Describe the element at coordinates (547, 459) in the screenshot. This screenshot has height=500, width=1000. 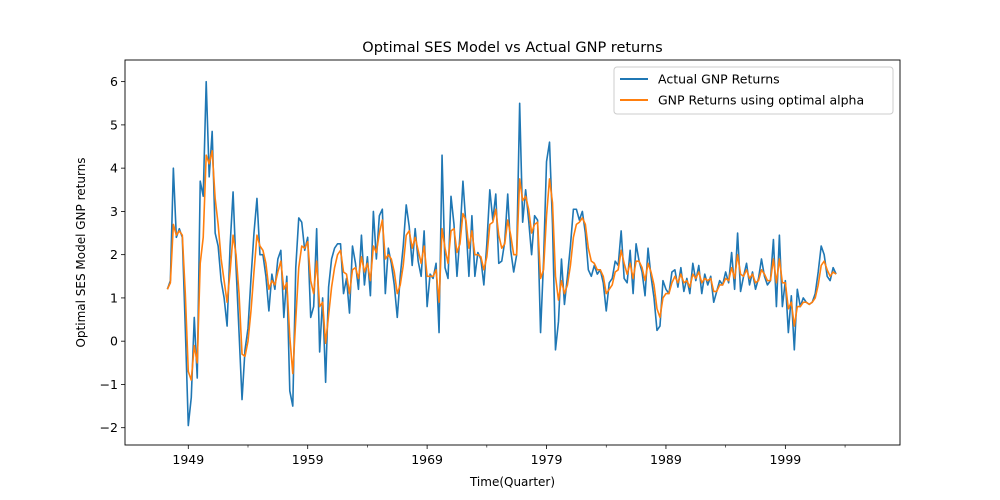
I see `x-tick-label: 1979` at that location.